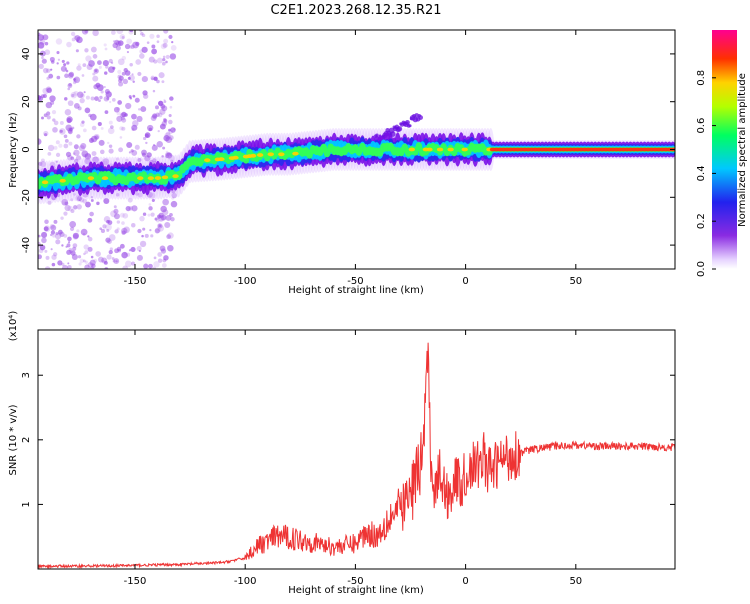 This screenshot has height=604, width=750. I want to click on colorbar-label: Normalized spectral amplitude, so click(742, 150).